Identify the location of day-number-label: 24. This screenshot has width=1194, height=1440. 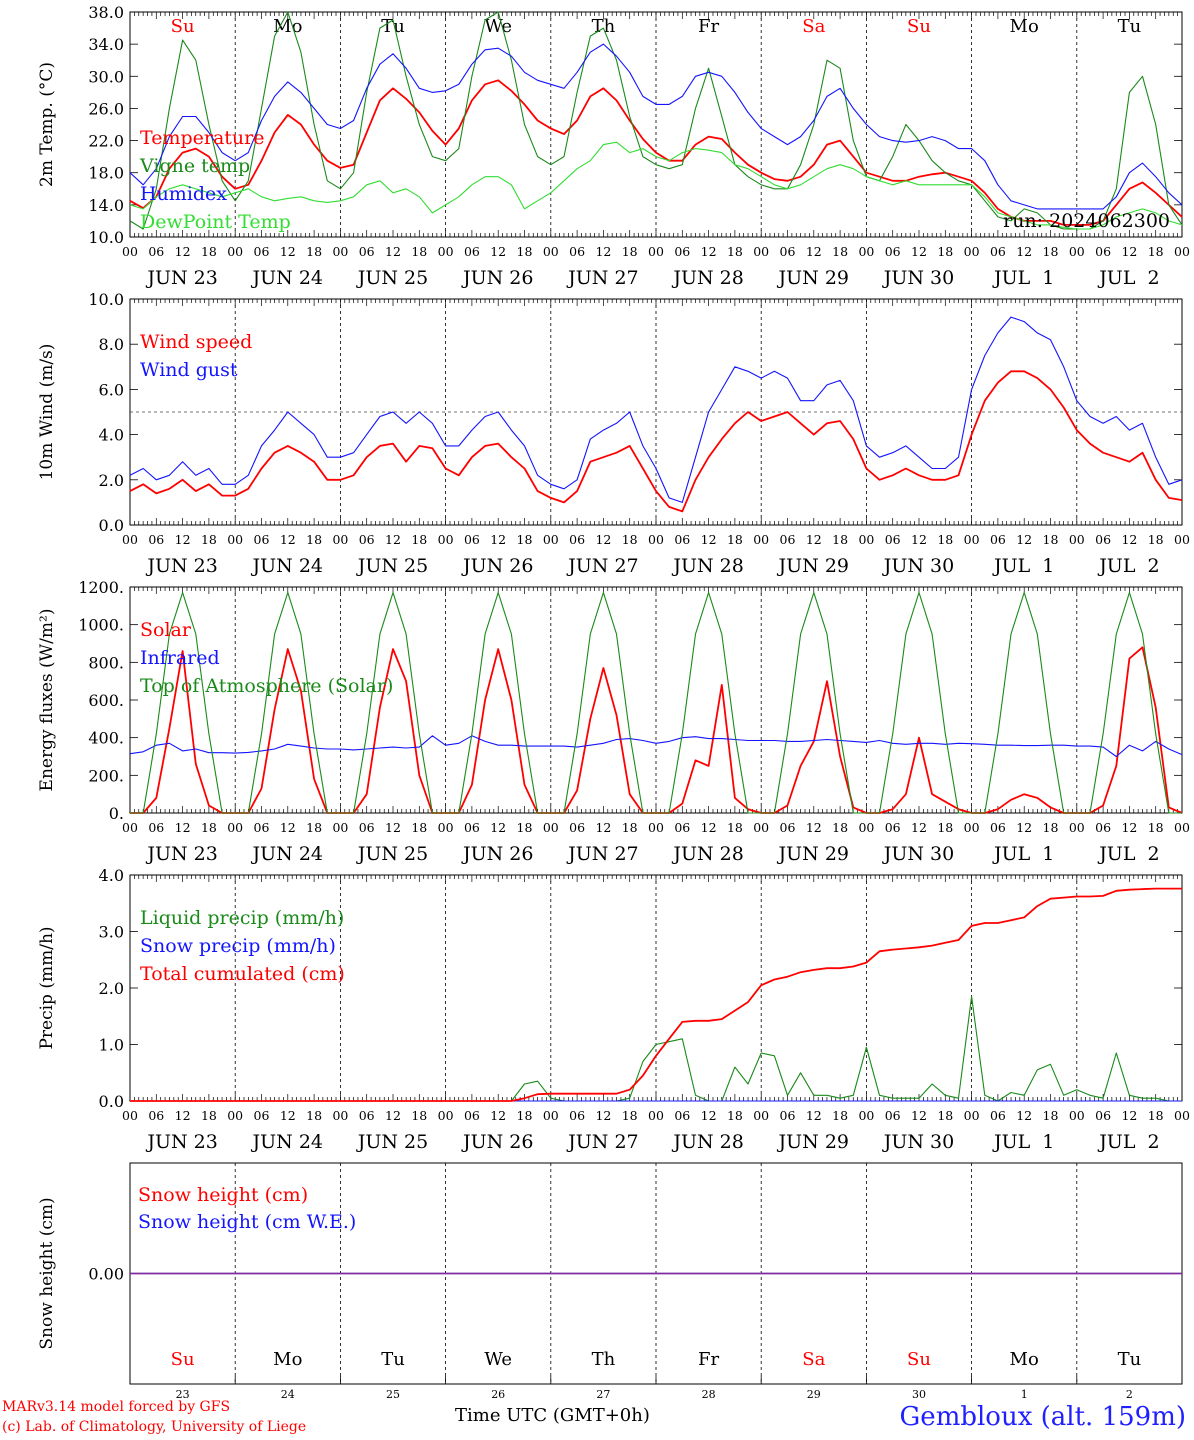
(288, 1394).